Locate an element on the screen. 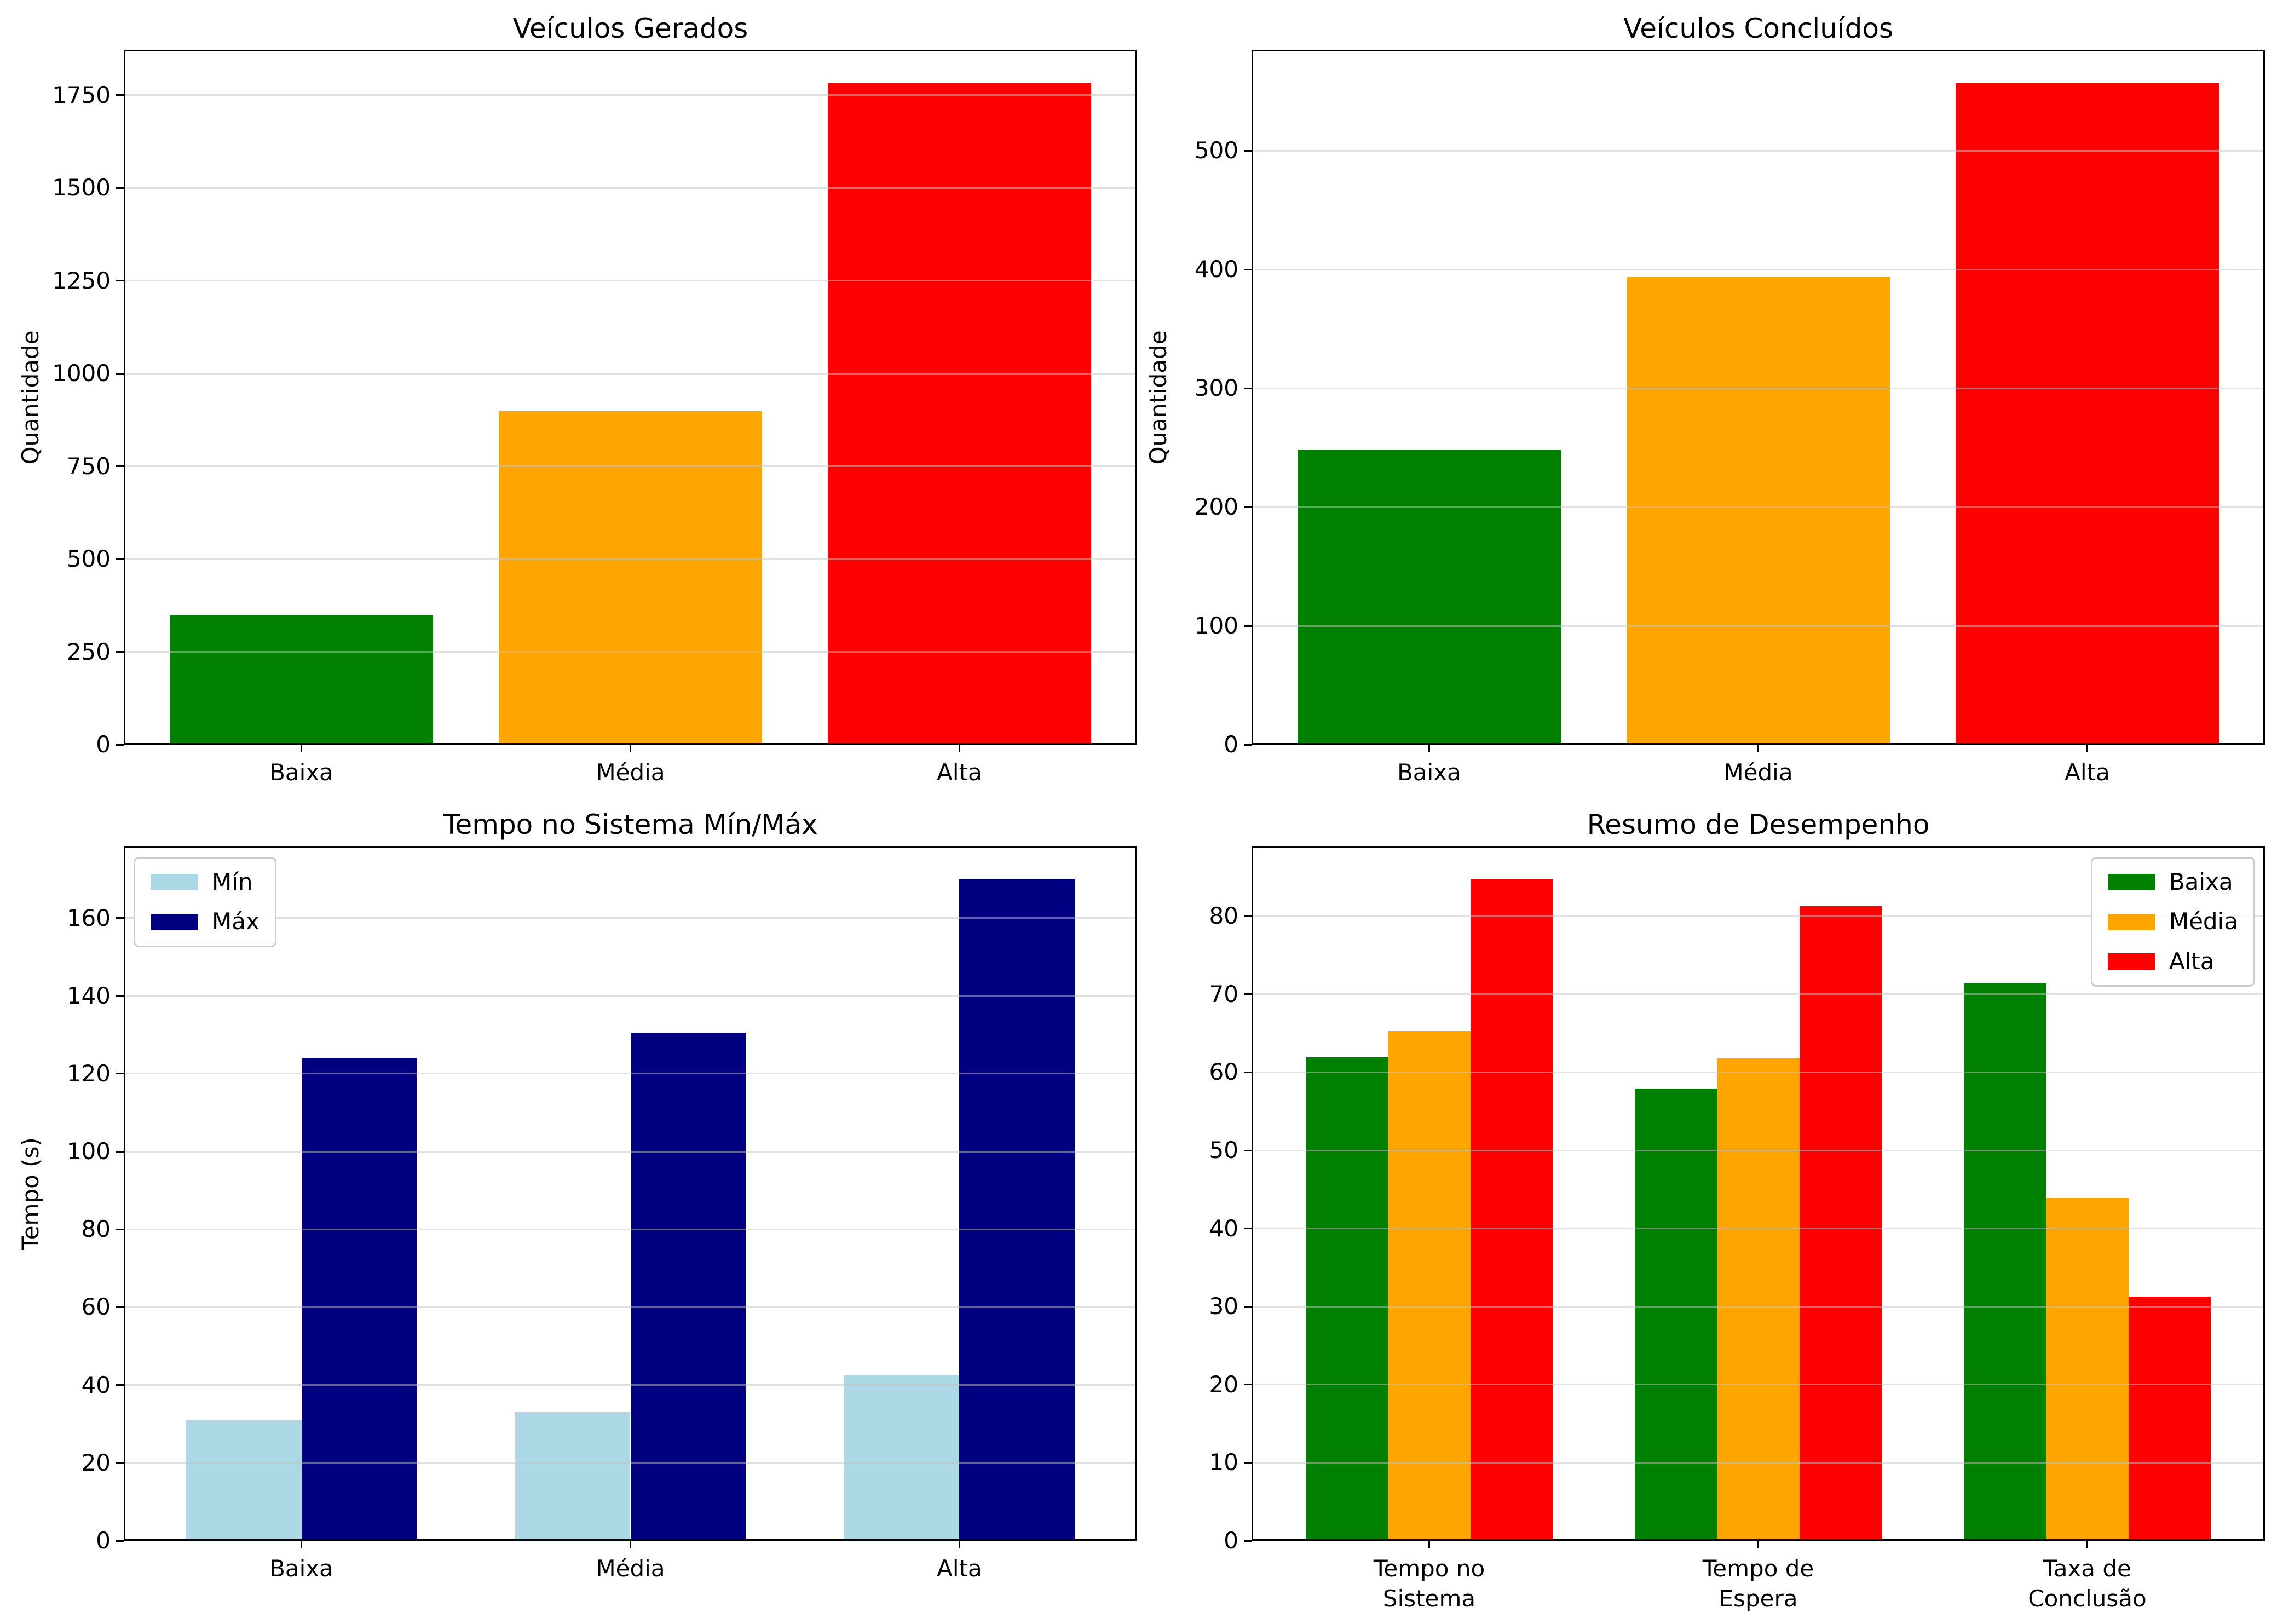  bar-alta-min is located at coordinates (902, 1458).